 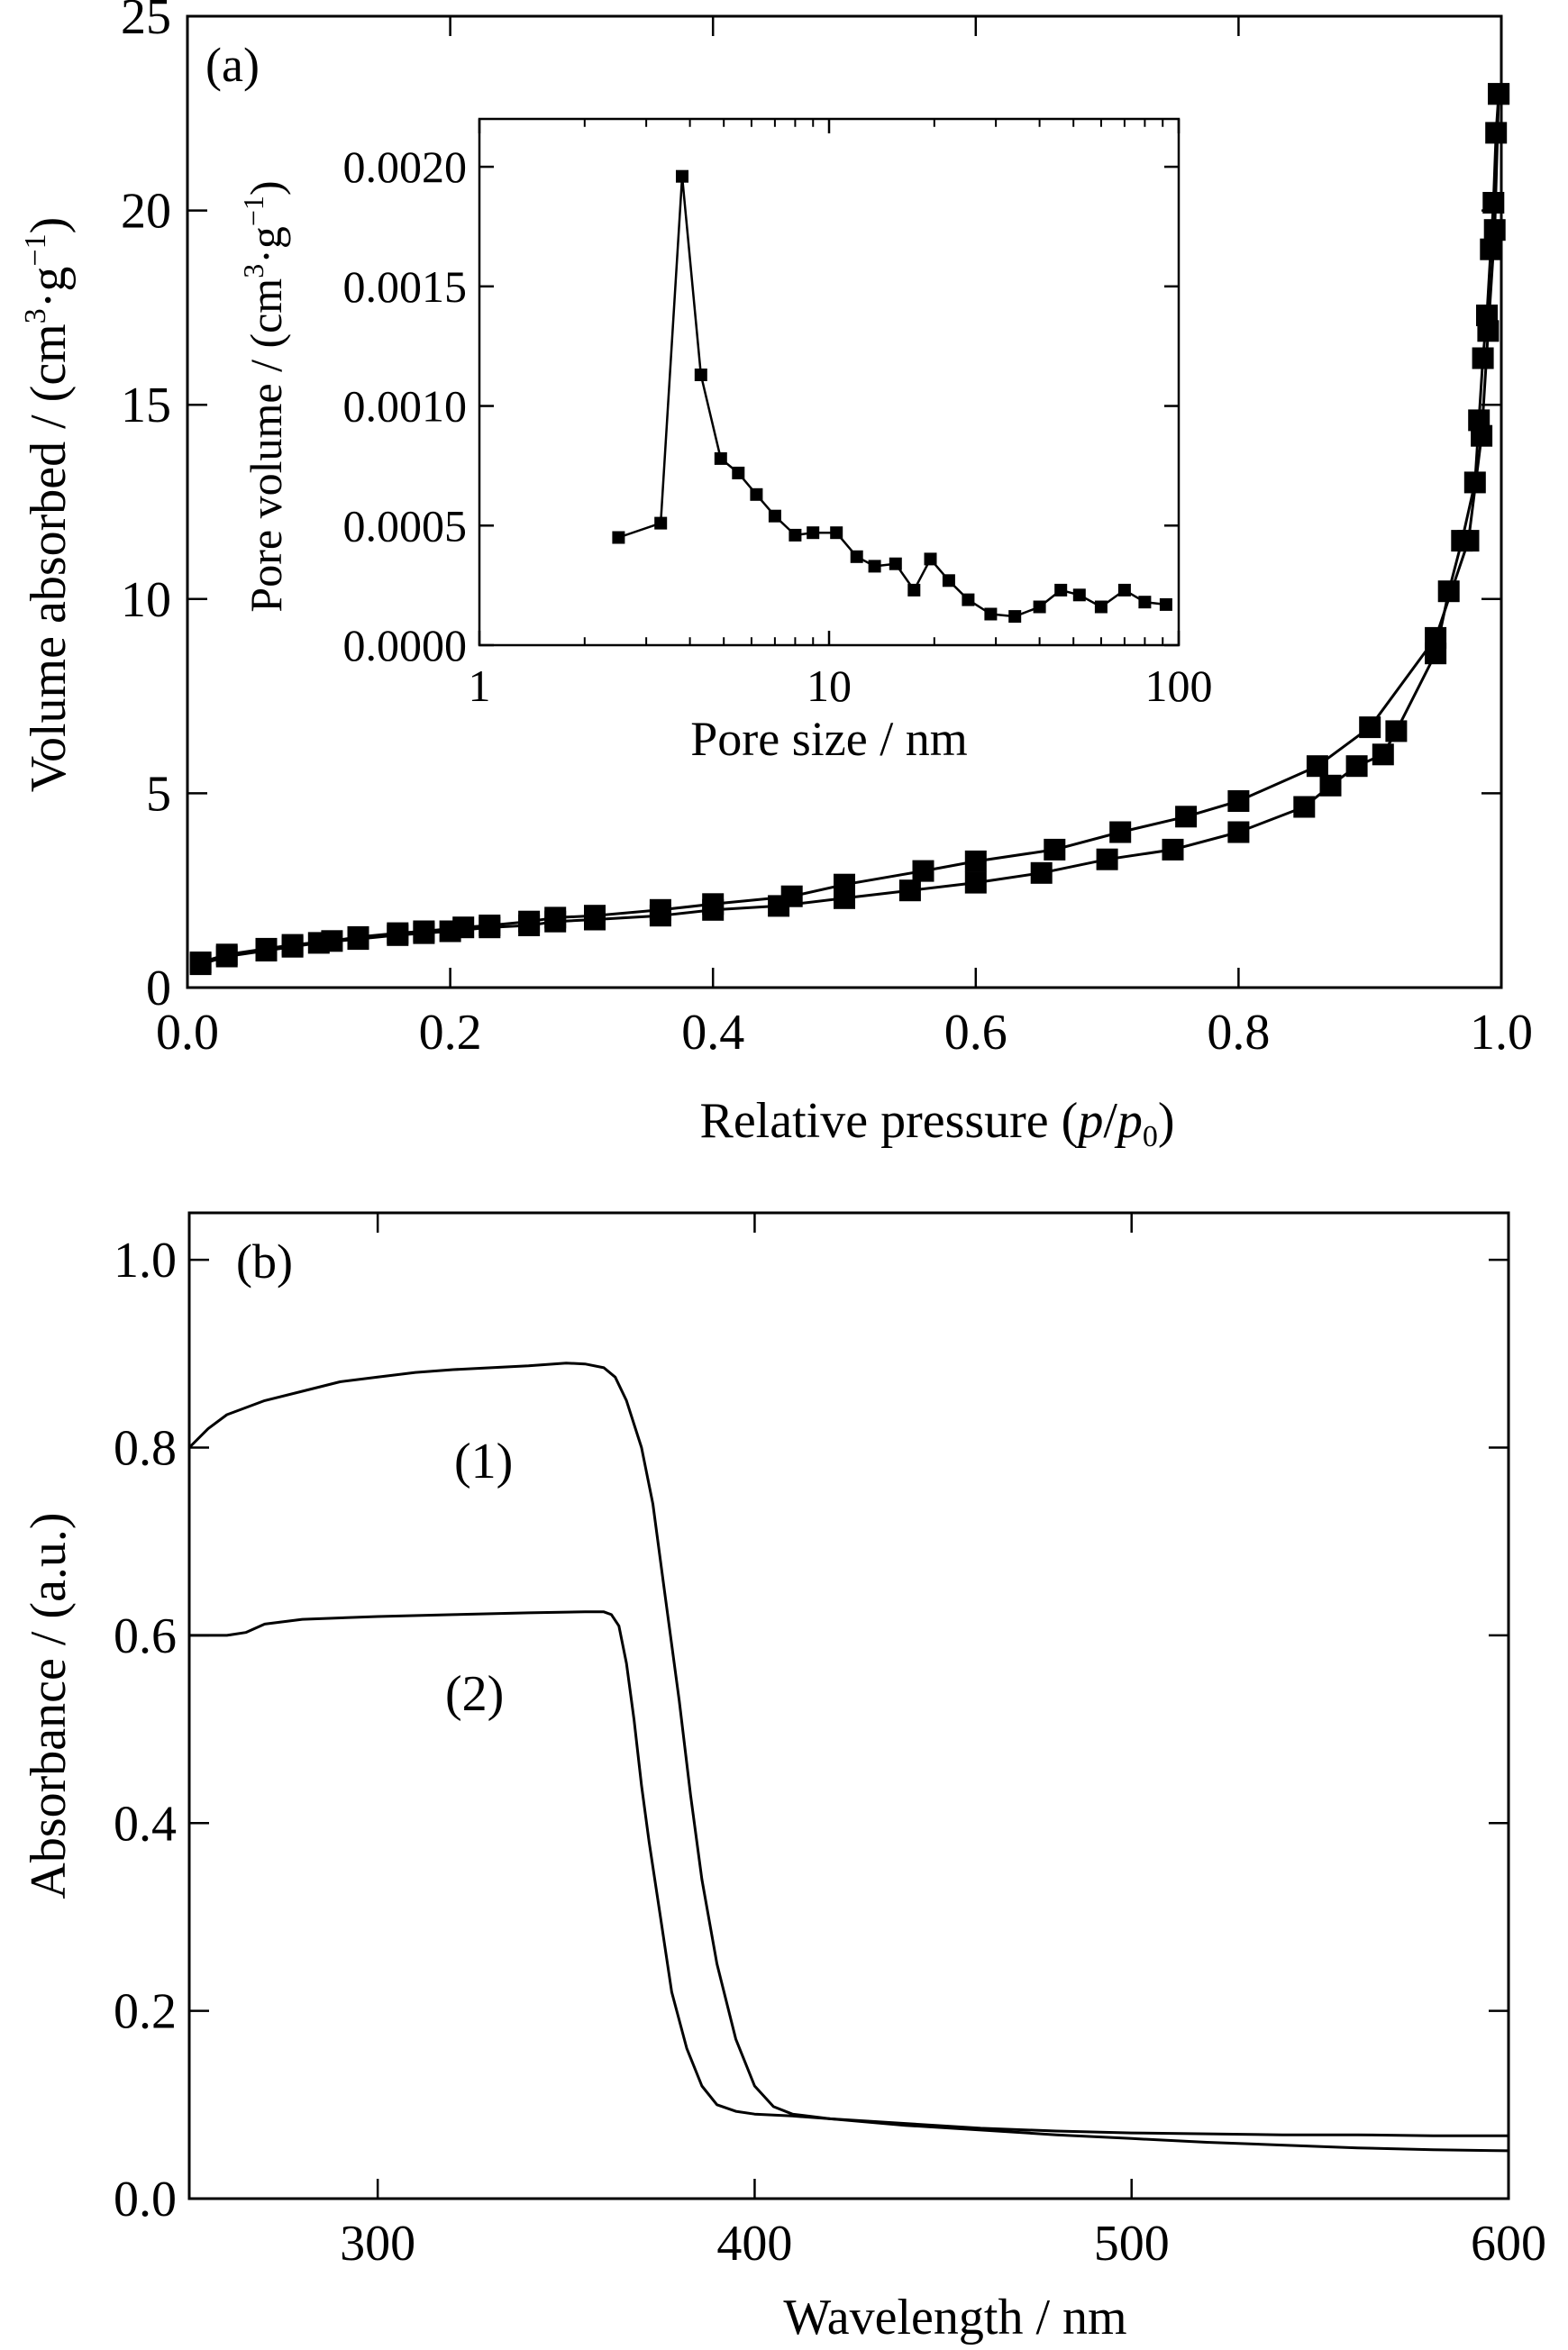 I want to click on series-2-label: (2), so click(x=474, y=1694).